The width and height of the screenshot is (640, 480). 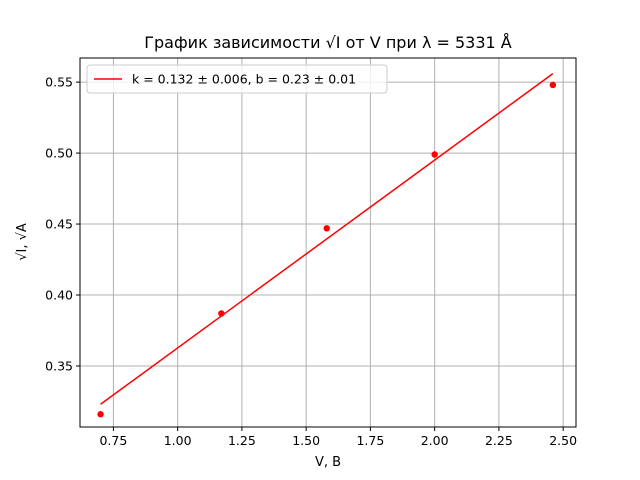 I want to click on x-tick-label: 1.25, so click(x=242, y=440).